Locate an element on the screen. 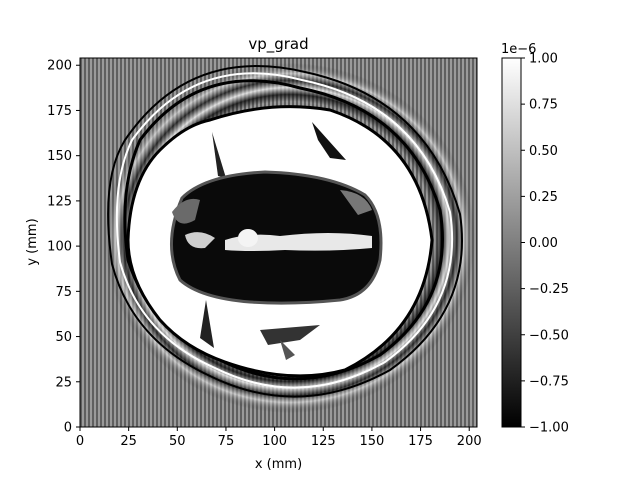 Image resolution: width=640 pixels, height=480 pixels. y-tick-label: 200 is located at coordinates (59, 66).